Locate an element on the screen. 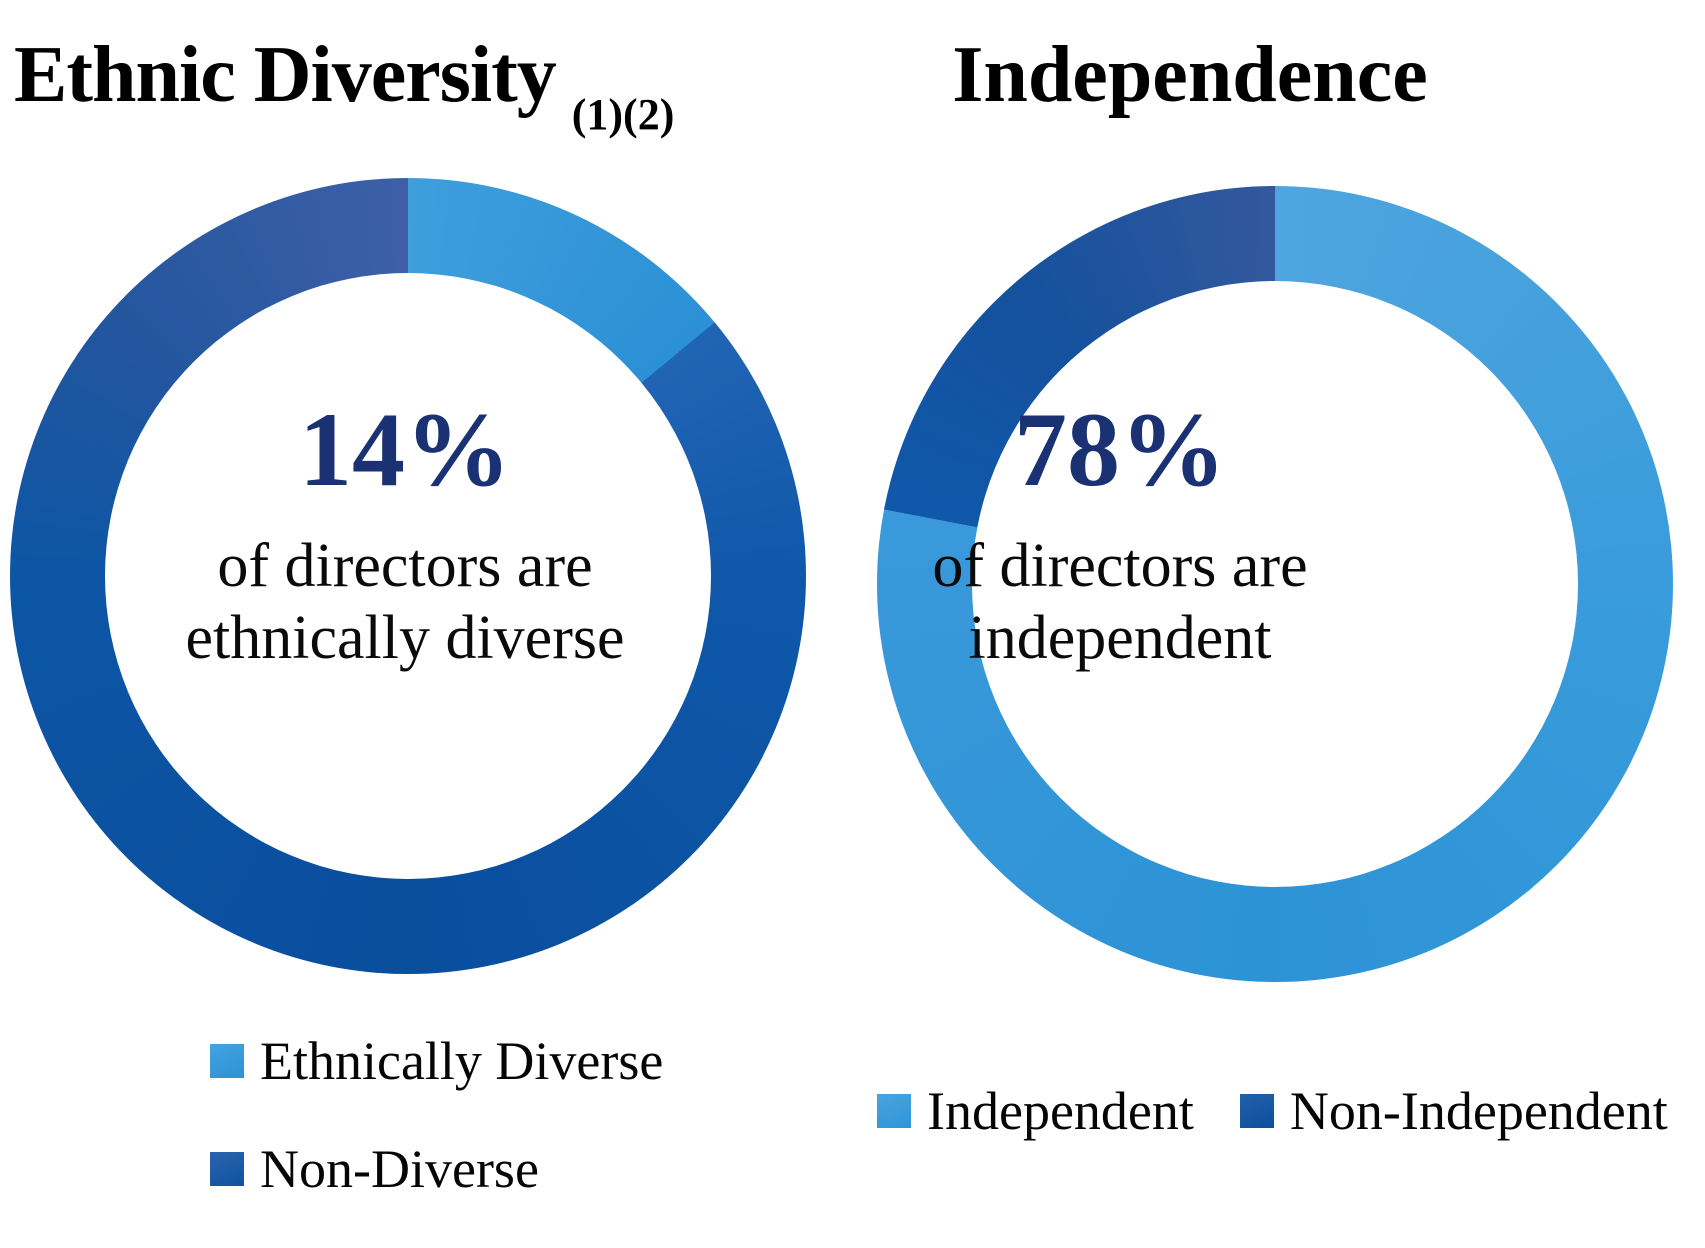 This screenshot has height=1248, width=1705. legend-item-ethnically-diverse: Ethnically Diverse is located at coordinates (436, 1061).